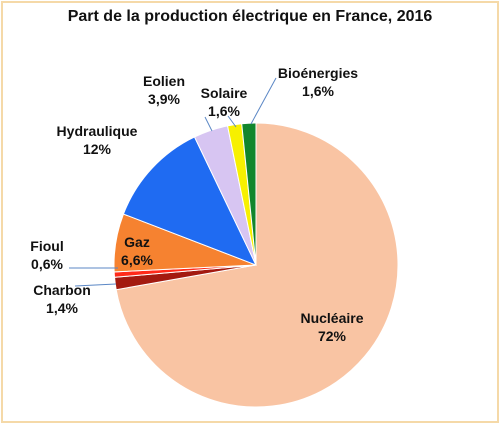 This screenshot has width=500, height=424. What do you see at coordinates (47, 246) in the screenshot?
I see `label-fioul-name: Fioul` at bounding box center [47, 246].